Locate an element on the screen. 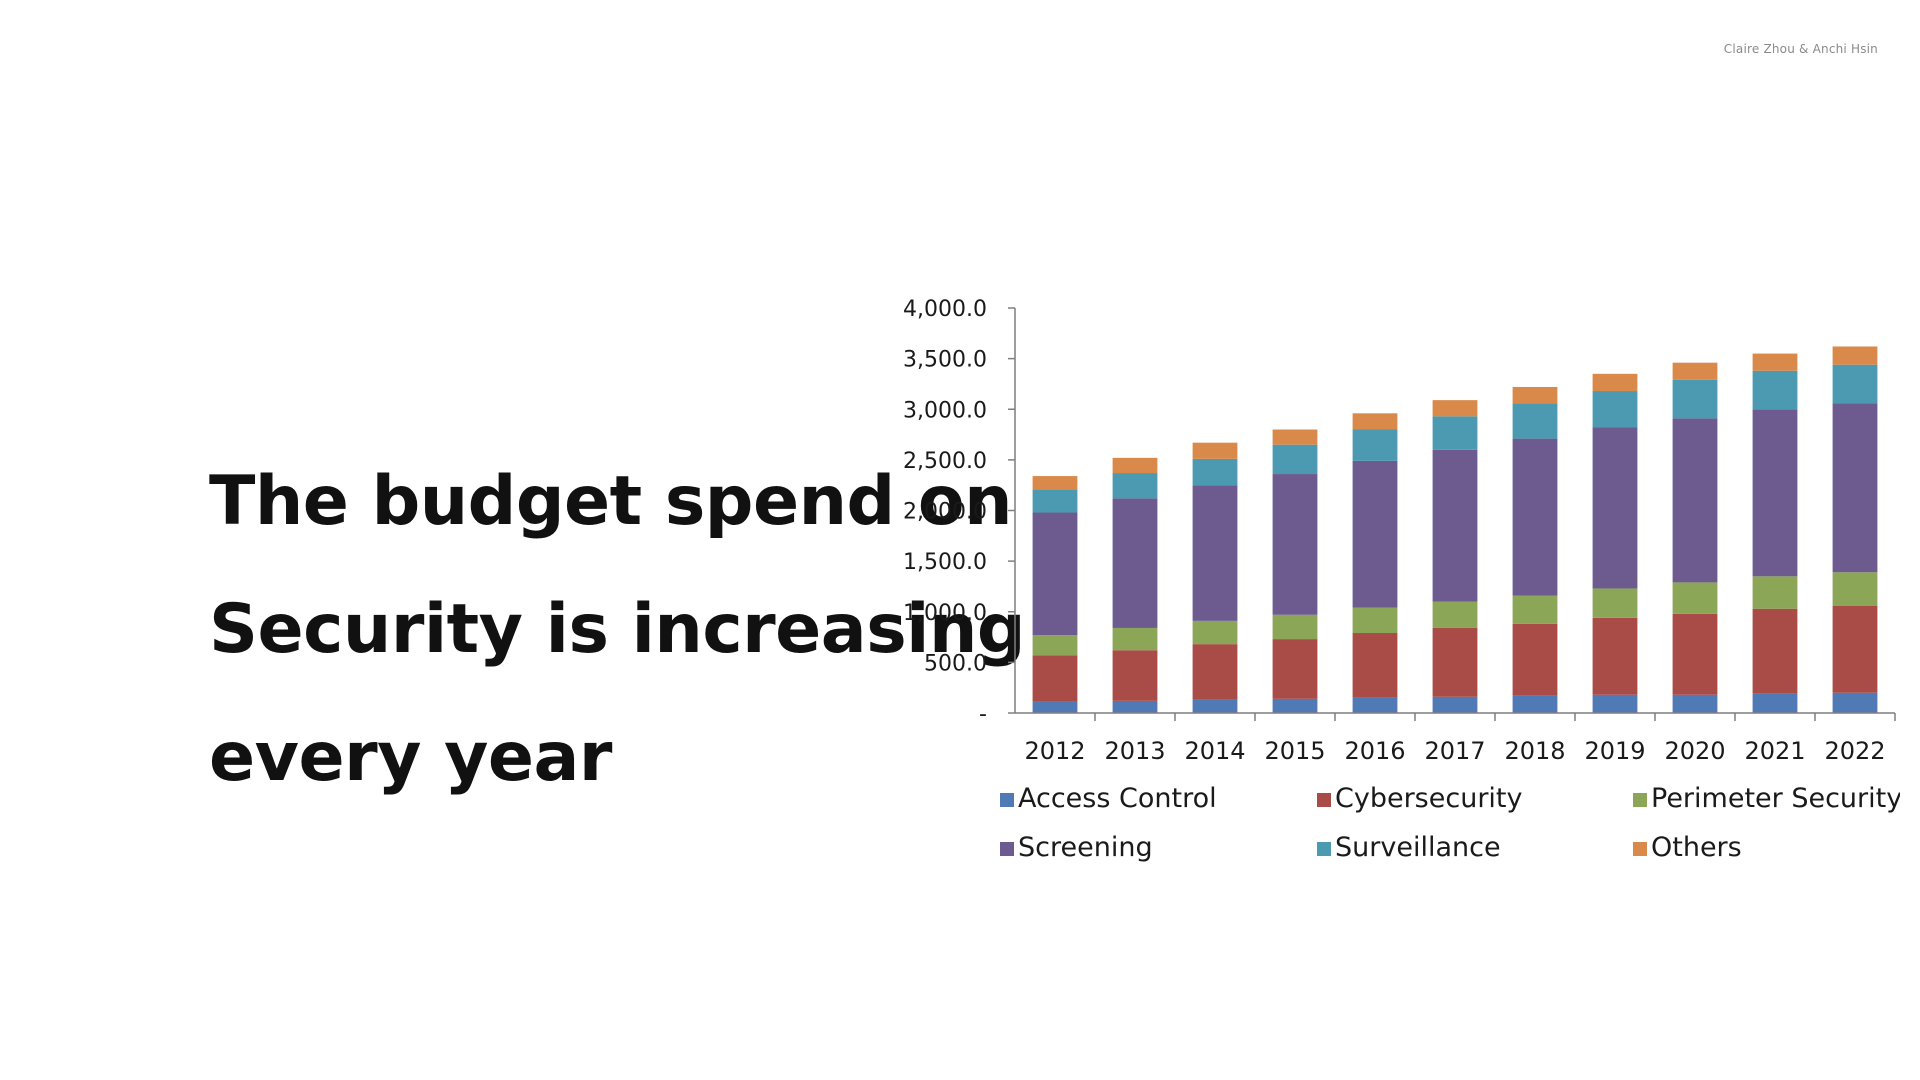  author-credit: Claire Zhou & Anchi Hsin is located at coordinates (1800, 49).